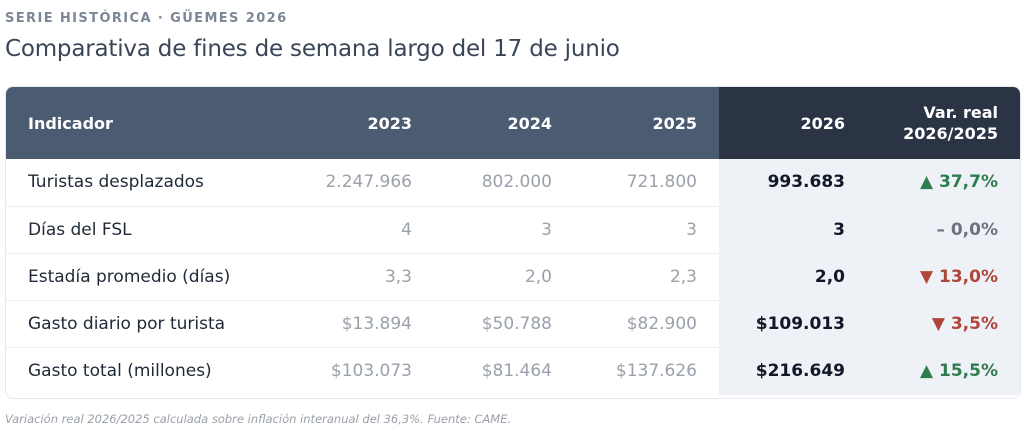 The width and height of the screenshot is (1024, 434). I want to click on cell-2023: 3,3, so click(360, 276).